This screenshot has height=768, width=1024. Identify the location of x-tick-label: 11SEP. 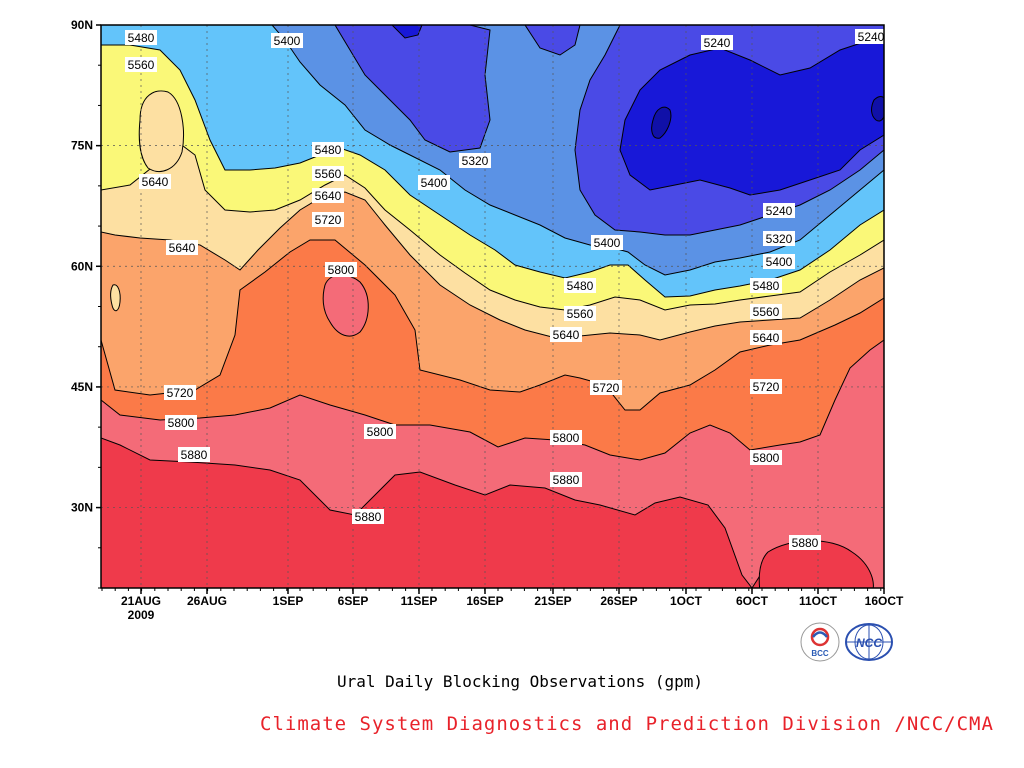
(419, 601).